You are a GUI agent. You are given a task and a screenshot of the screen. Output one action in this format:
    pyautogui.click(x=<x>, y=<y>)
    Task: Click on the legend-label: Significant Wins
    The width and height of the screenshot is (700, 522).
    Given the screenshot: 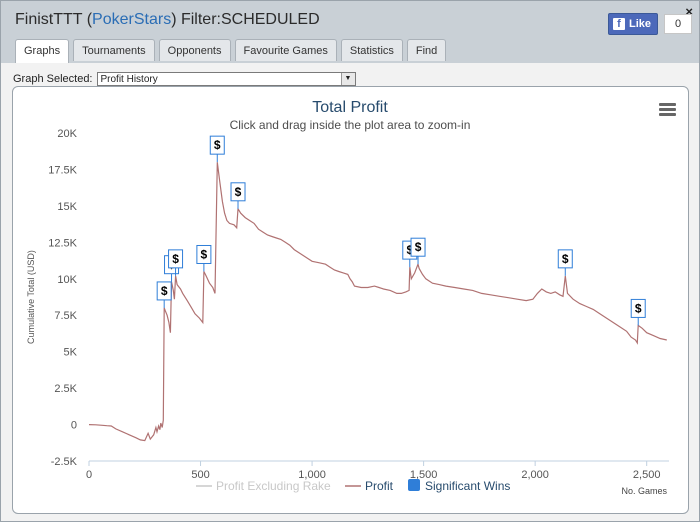 What is the action you would take?
    pyautogui.click(x=467, y=486)
    